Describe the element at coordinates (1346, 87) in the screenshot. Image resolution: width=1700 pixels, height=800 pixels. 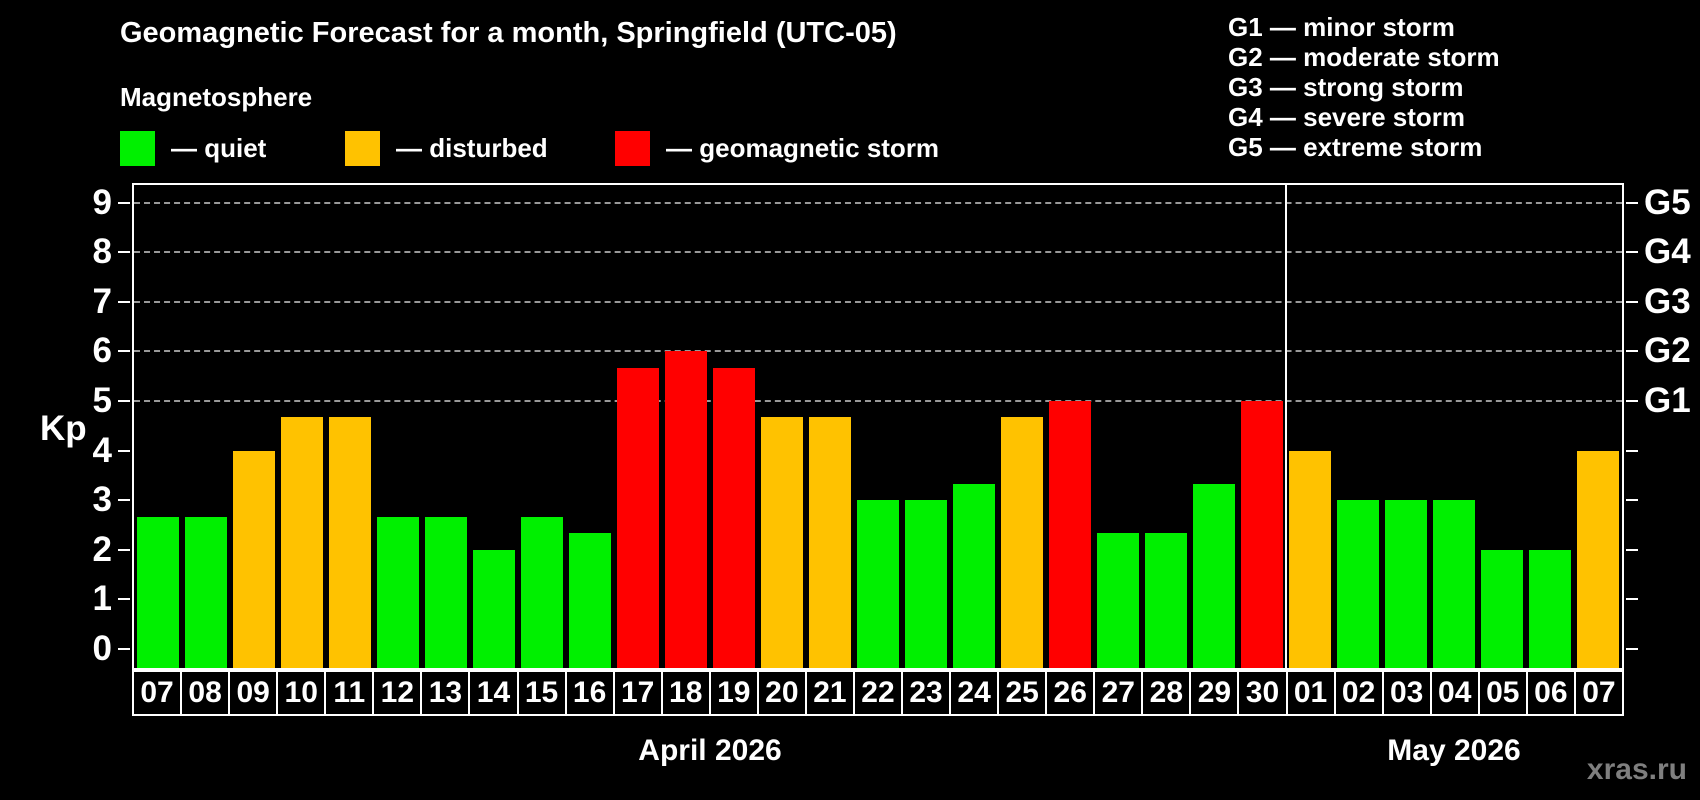
I see `g-legend-line-g3: G3 — strong storm` at that location.